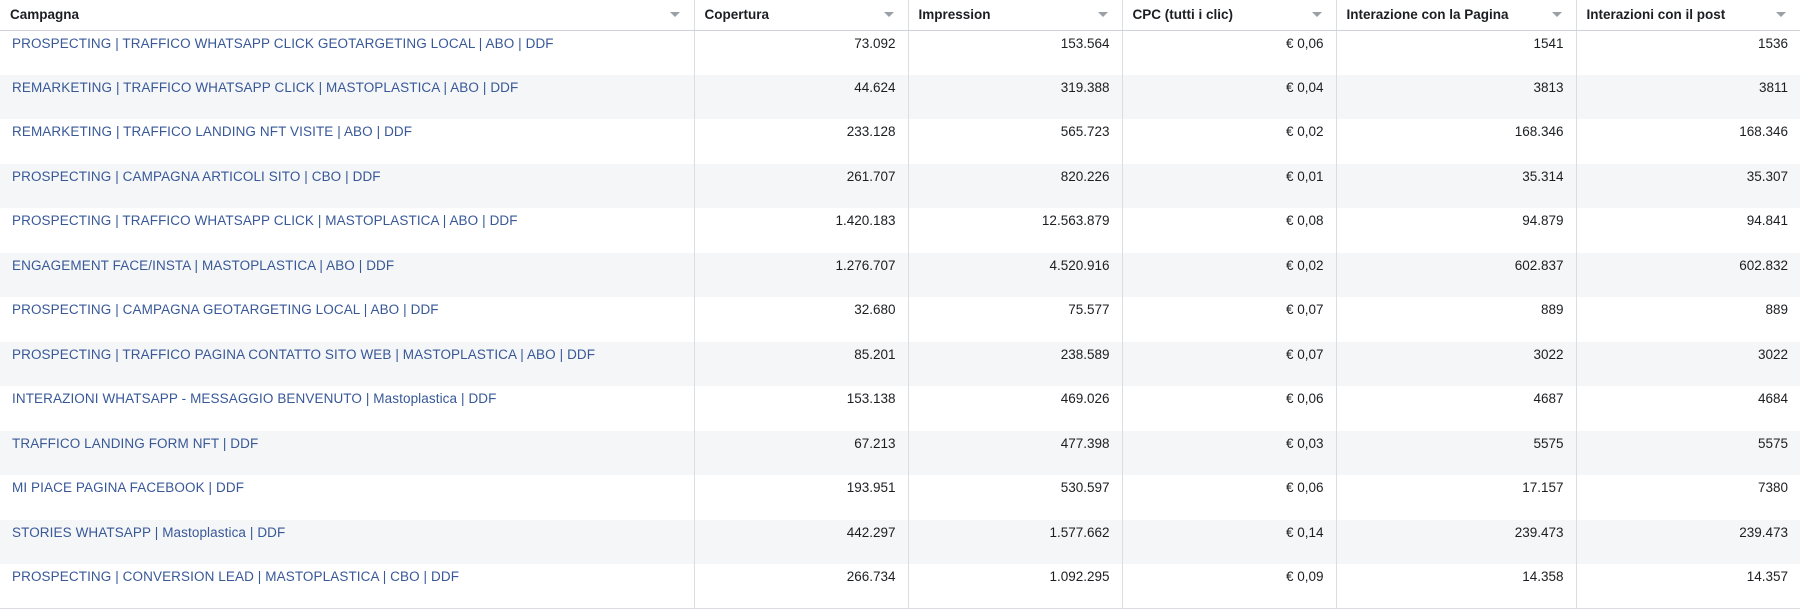 The height and width of the screenshot is (610, 1800). I want to click on impression-cell: 530.597, so click(1015, 497).